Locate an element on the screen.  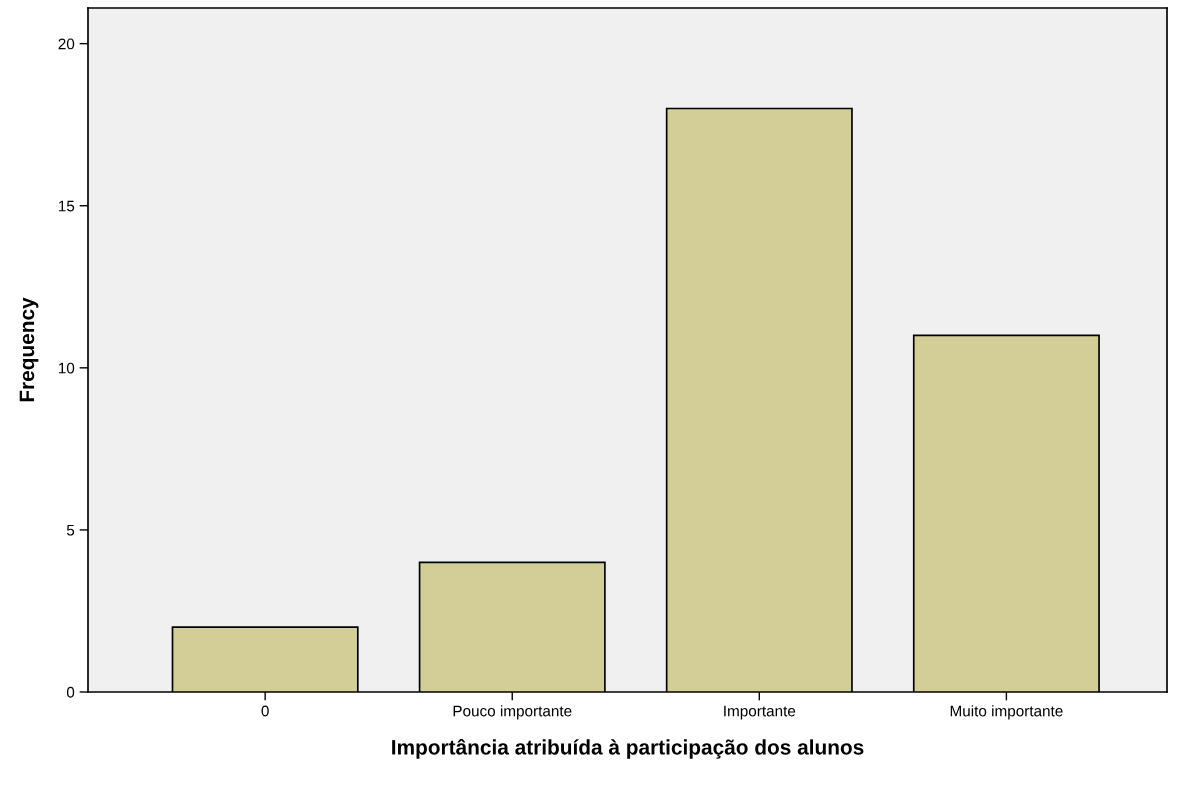
y-axis-title: Frequency is located at coordinates (29, 349).